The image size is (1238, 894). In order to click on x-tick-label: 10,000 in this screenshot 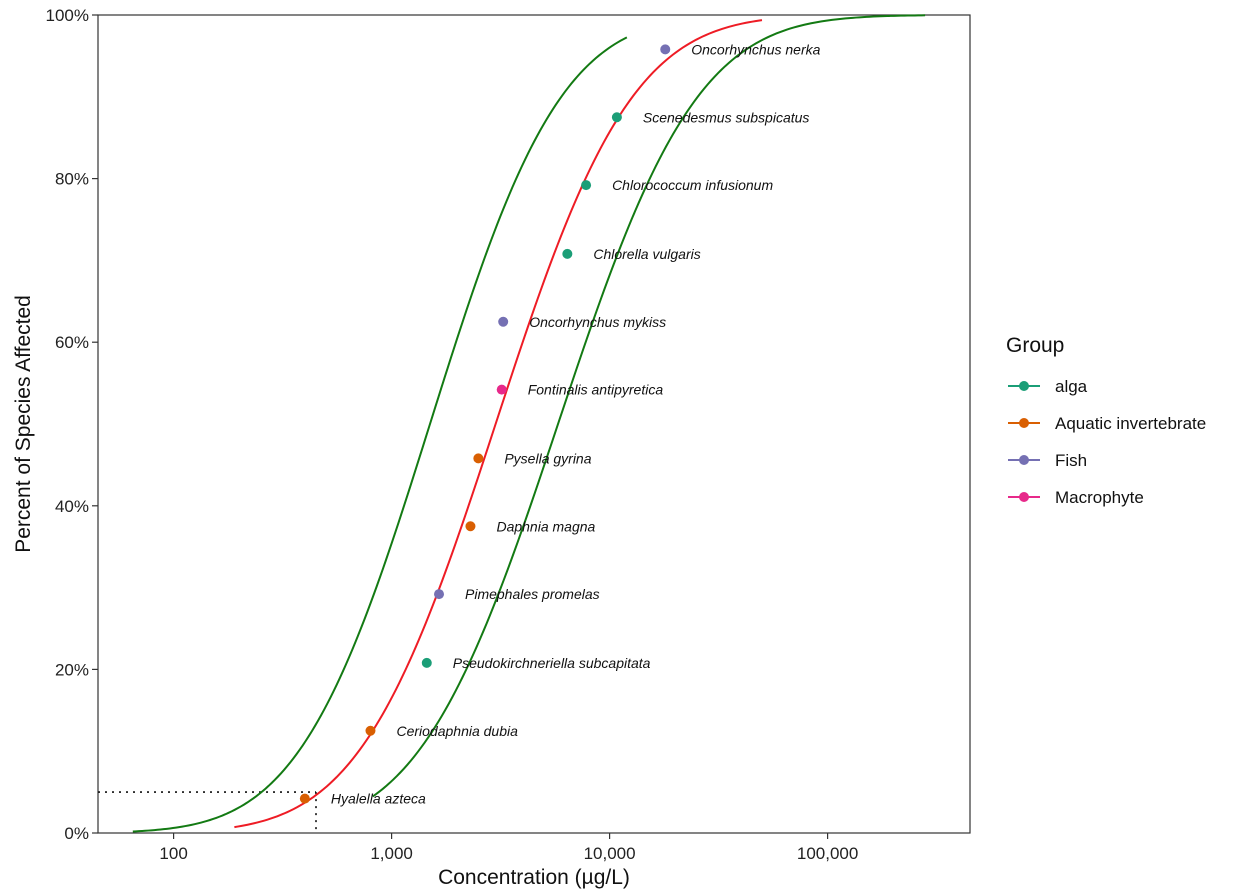, I will do `click(610, 853)`.